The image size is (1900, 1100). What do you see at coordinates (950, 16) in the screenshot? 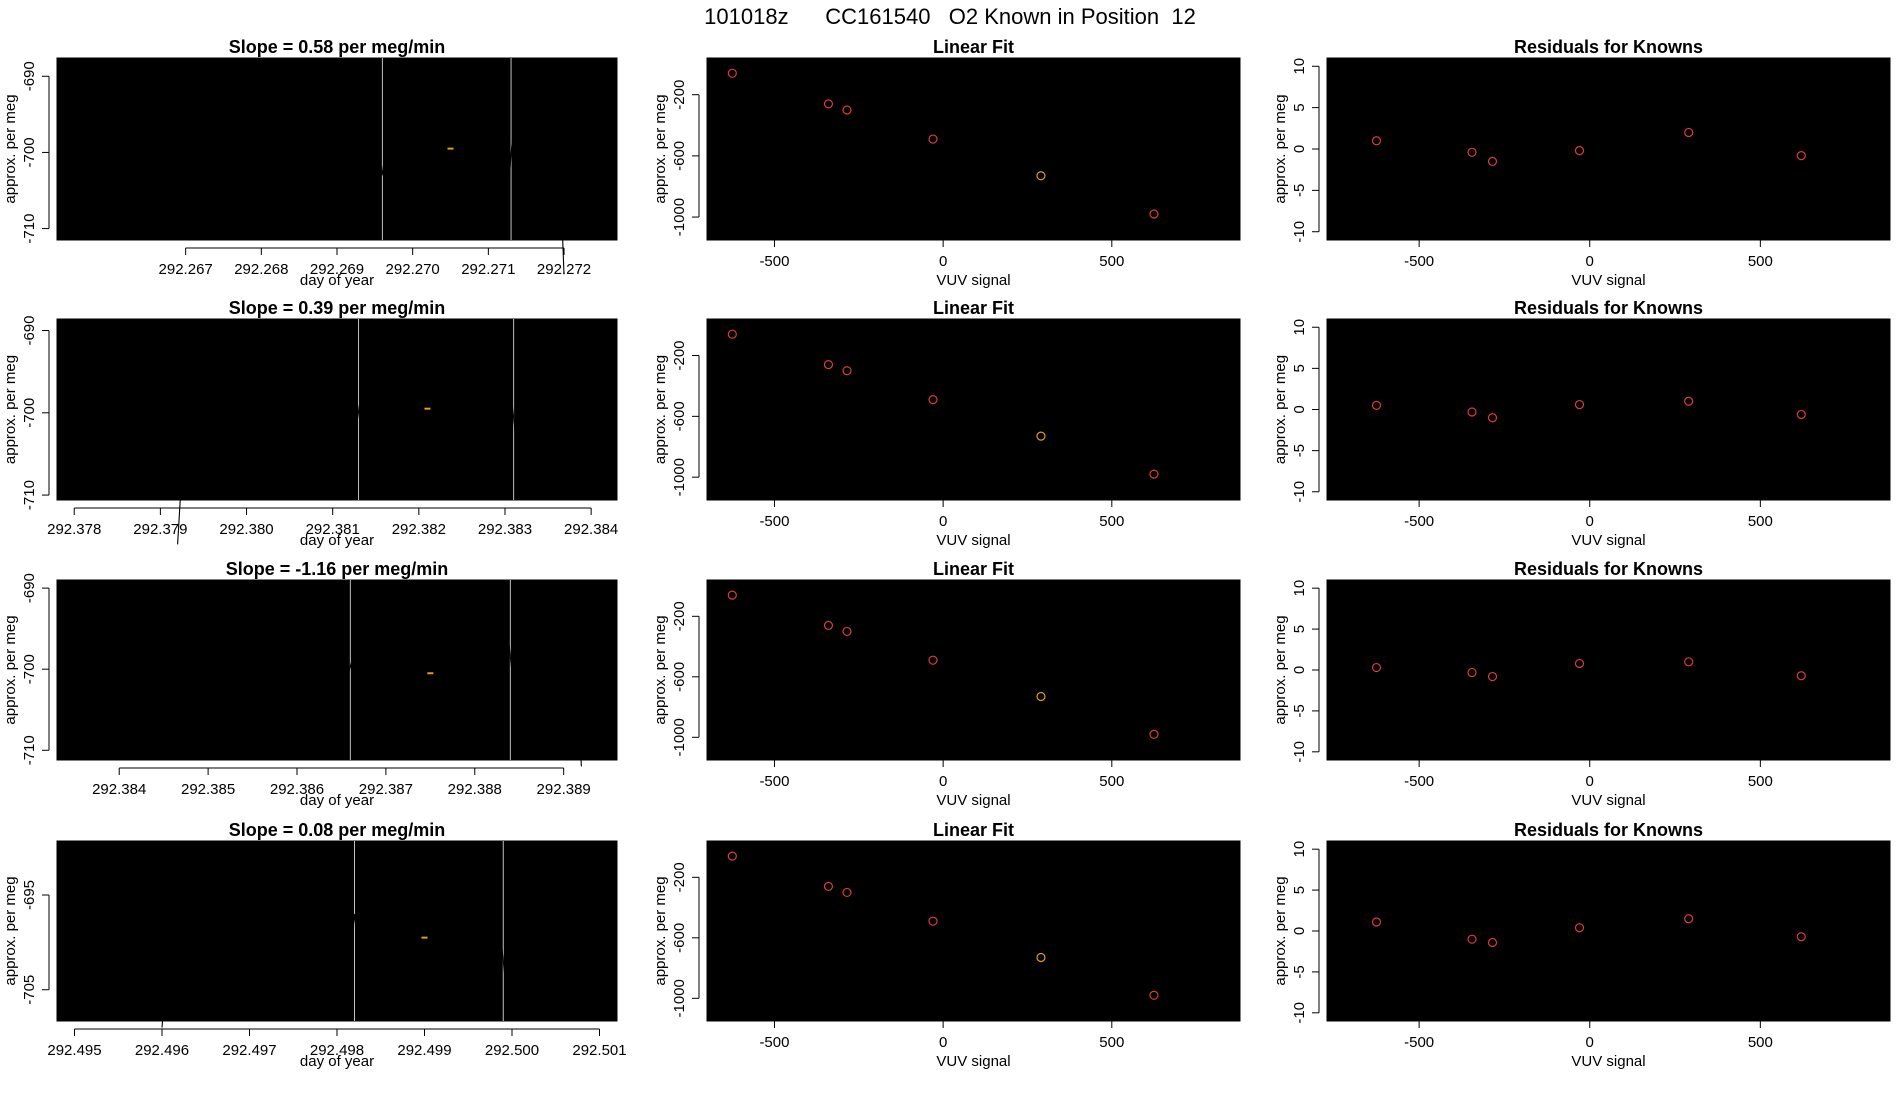
I see `page-title: 101018z CC161540 O2 Known in Position 12` at bounding box center [950, 16].